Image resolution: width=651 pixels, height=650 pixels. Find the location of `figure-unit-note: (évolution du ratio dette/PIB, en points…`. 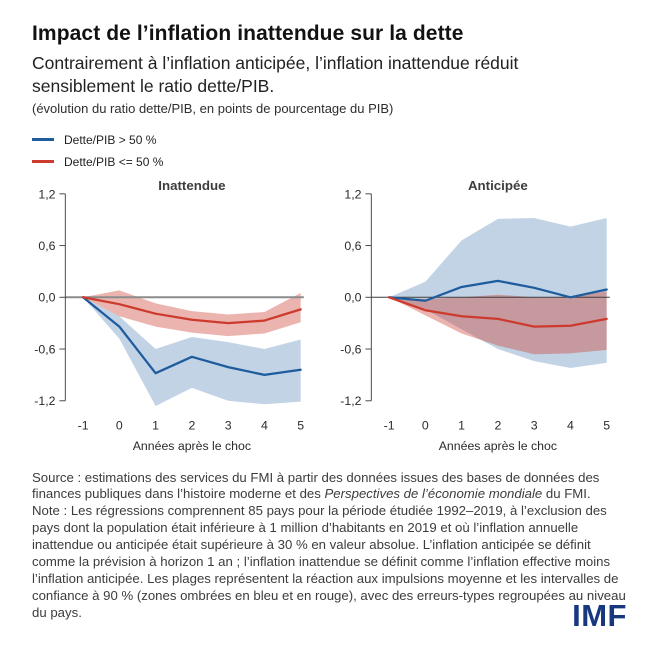

figure-unit-note: (évolution du ratio dette/PIB, en points… is located at coordinates (213, 108).